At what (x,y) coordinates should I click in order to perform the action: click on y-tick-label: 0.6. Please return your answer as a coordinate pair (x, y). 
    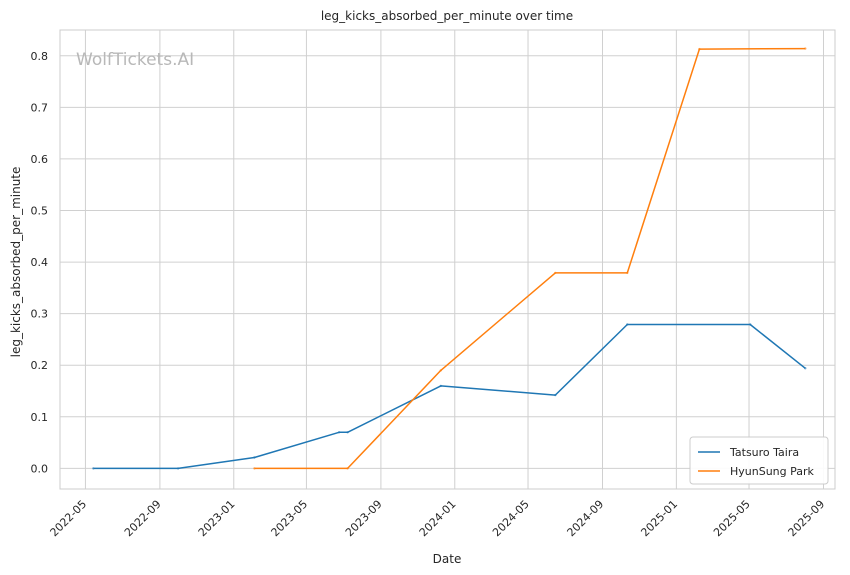
    Looking at the image, I should click on (40, 159).